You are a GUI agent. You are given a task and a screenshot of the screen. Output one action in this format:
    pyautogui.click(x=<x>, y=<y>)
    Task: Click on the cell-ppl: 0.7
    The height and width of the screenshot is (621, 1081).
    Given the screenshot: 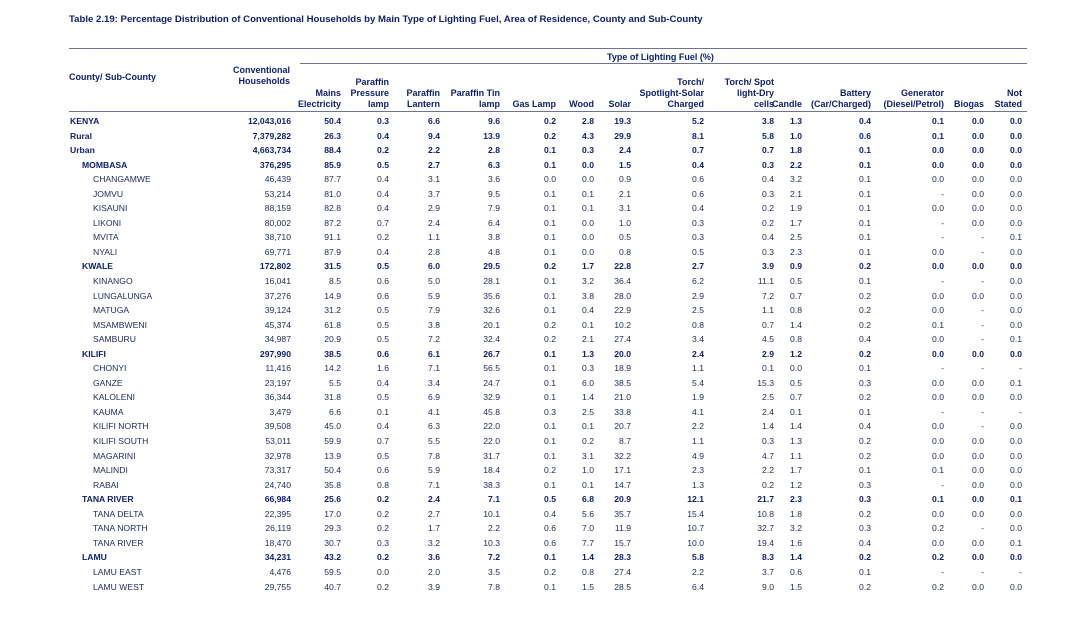 What is the action you would take?
    pyautogui.click(x=383, y=222)
    